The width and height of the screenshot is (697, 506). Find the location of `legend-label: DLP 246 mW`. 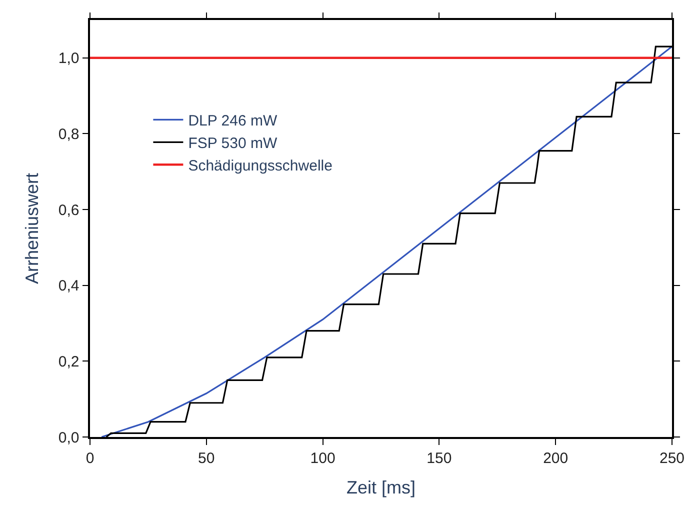

legend-label: DLP 246 mW is located at coordinates (233, 121).